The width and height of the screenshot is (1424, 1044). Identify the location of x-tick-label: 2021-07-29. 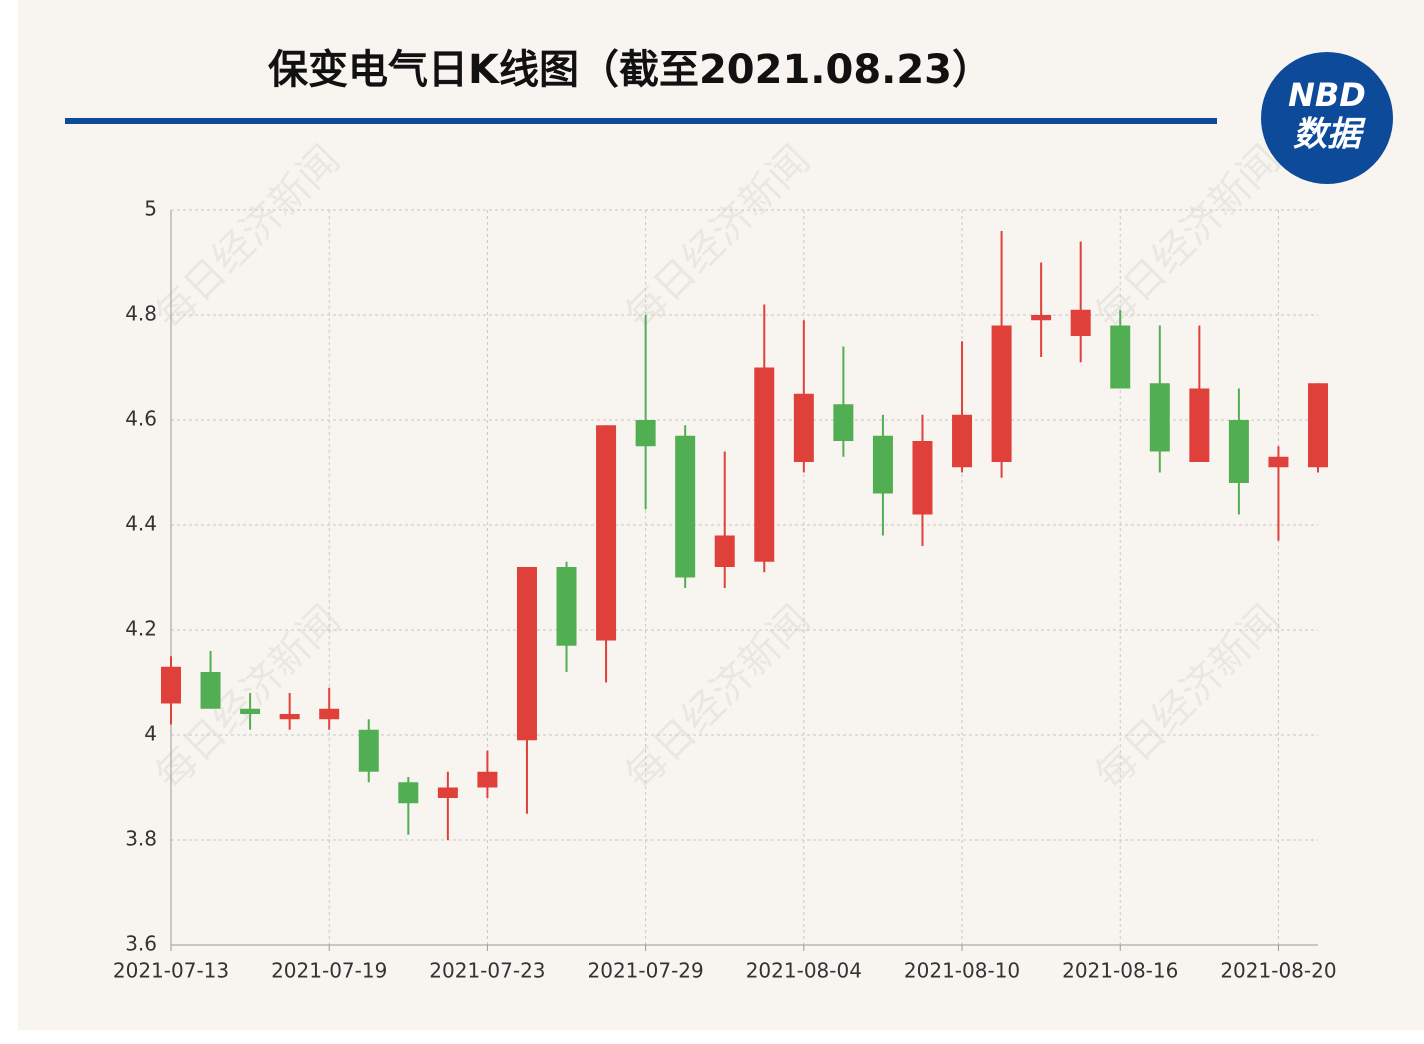
(646, 971).